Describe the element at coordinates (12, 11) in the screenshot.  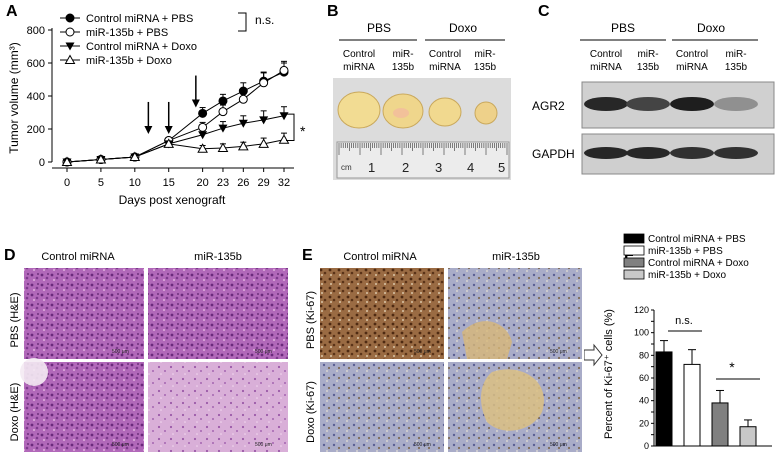
I see `panel-a-letter: A` at that location.